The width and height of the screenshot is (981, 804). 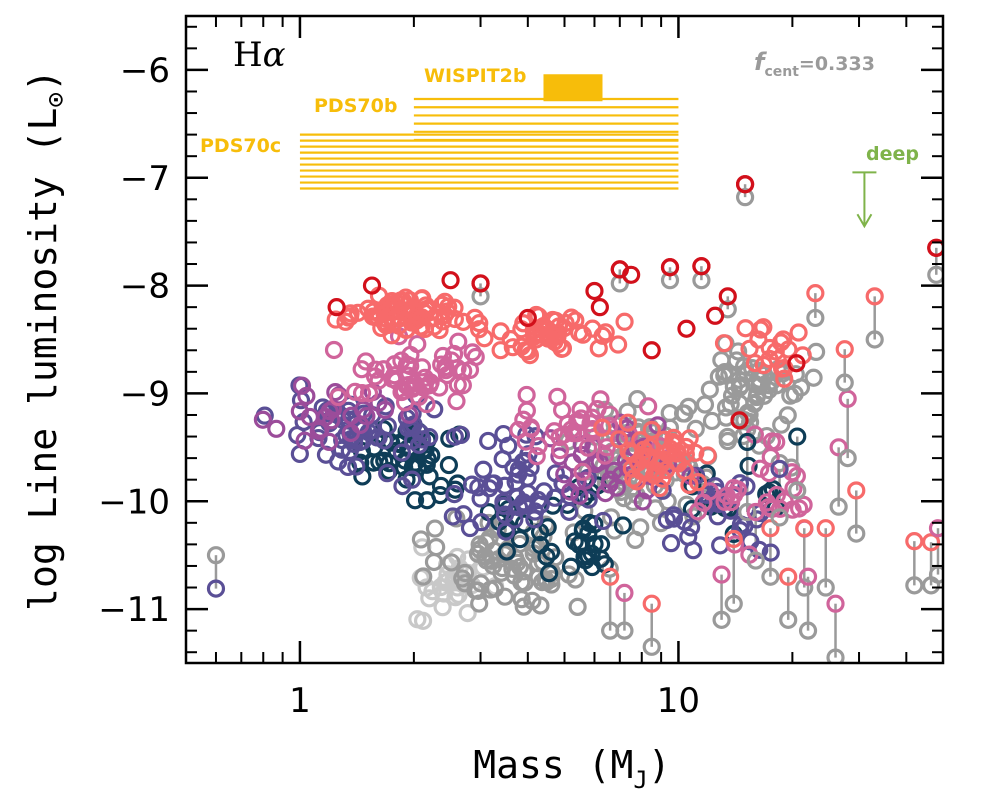 What do you see at coordinates (300, 701) in the screenshot?
I see `x-tick-label-1: 1` at bounding box center [300, 701].